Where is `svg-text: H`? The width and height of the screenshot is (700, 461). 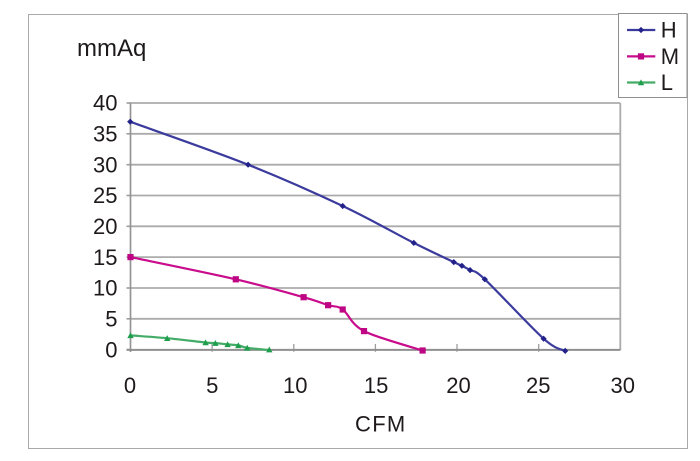 svg-text: H is located at coordinates (669, 30).